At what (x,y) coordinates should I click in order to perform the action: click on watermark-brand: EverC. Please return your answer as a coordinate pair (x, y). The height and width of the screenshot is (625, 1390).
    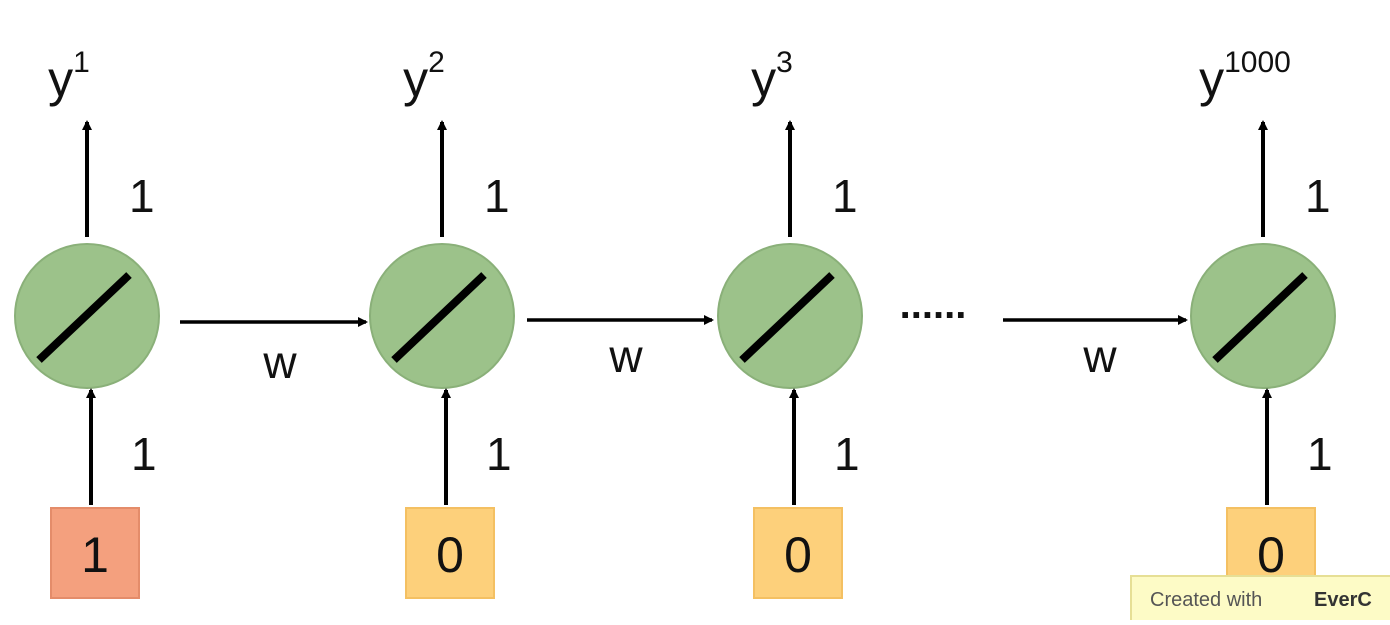
    Looking at the image, I should click on (1343, 600).